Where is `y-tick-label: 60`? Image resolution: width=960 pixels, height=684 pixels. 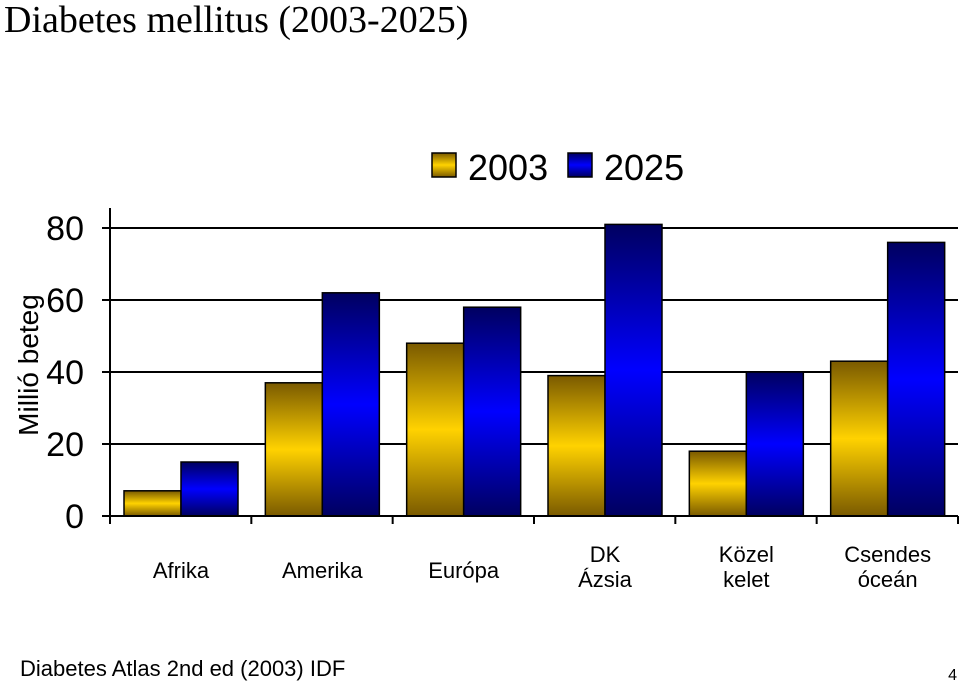 y-tick-label: 60 is located at coordinates (65, 301).